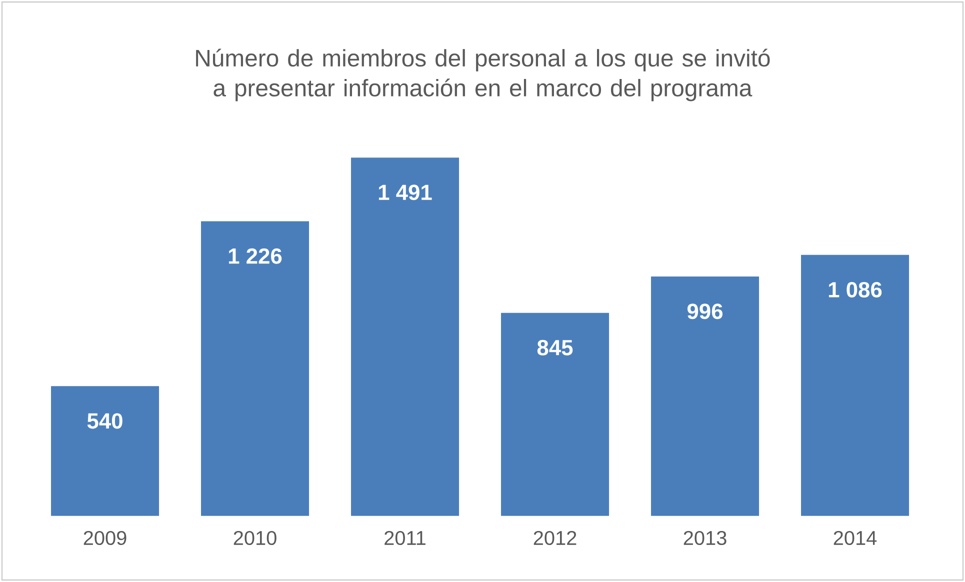 The width and height of the screenshot is (965, 582). I want to click on x-tick-label: 2014, so click(855, 538).